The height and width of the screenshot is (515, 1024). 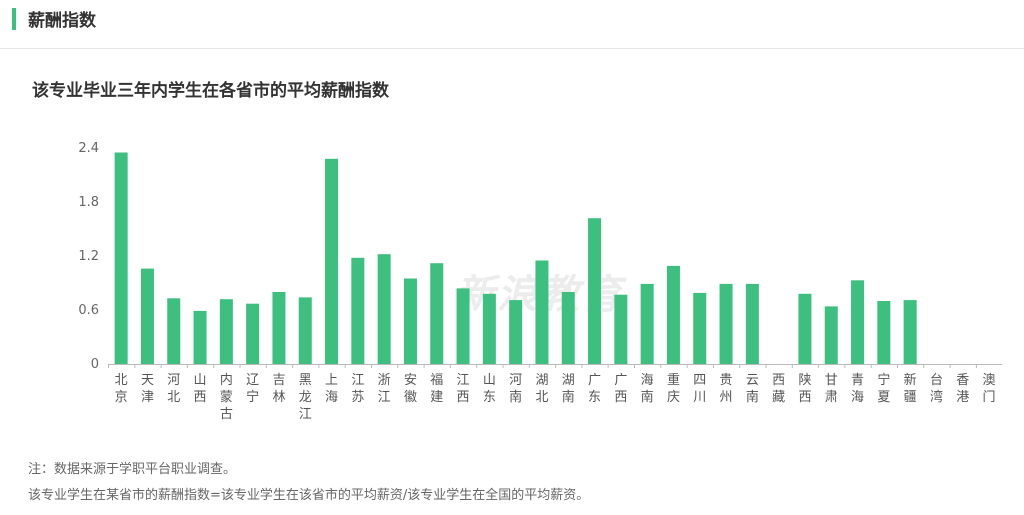 What do you see at coordinates (910, 388) in the screenshot?
I see `x-category-label: 新疆` at bounding box center [910, 388].